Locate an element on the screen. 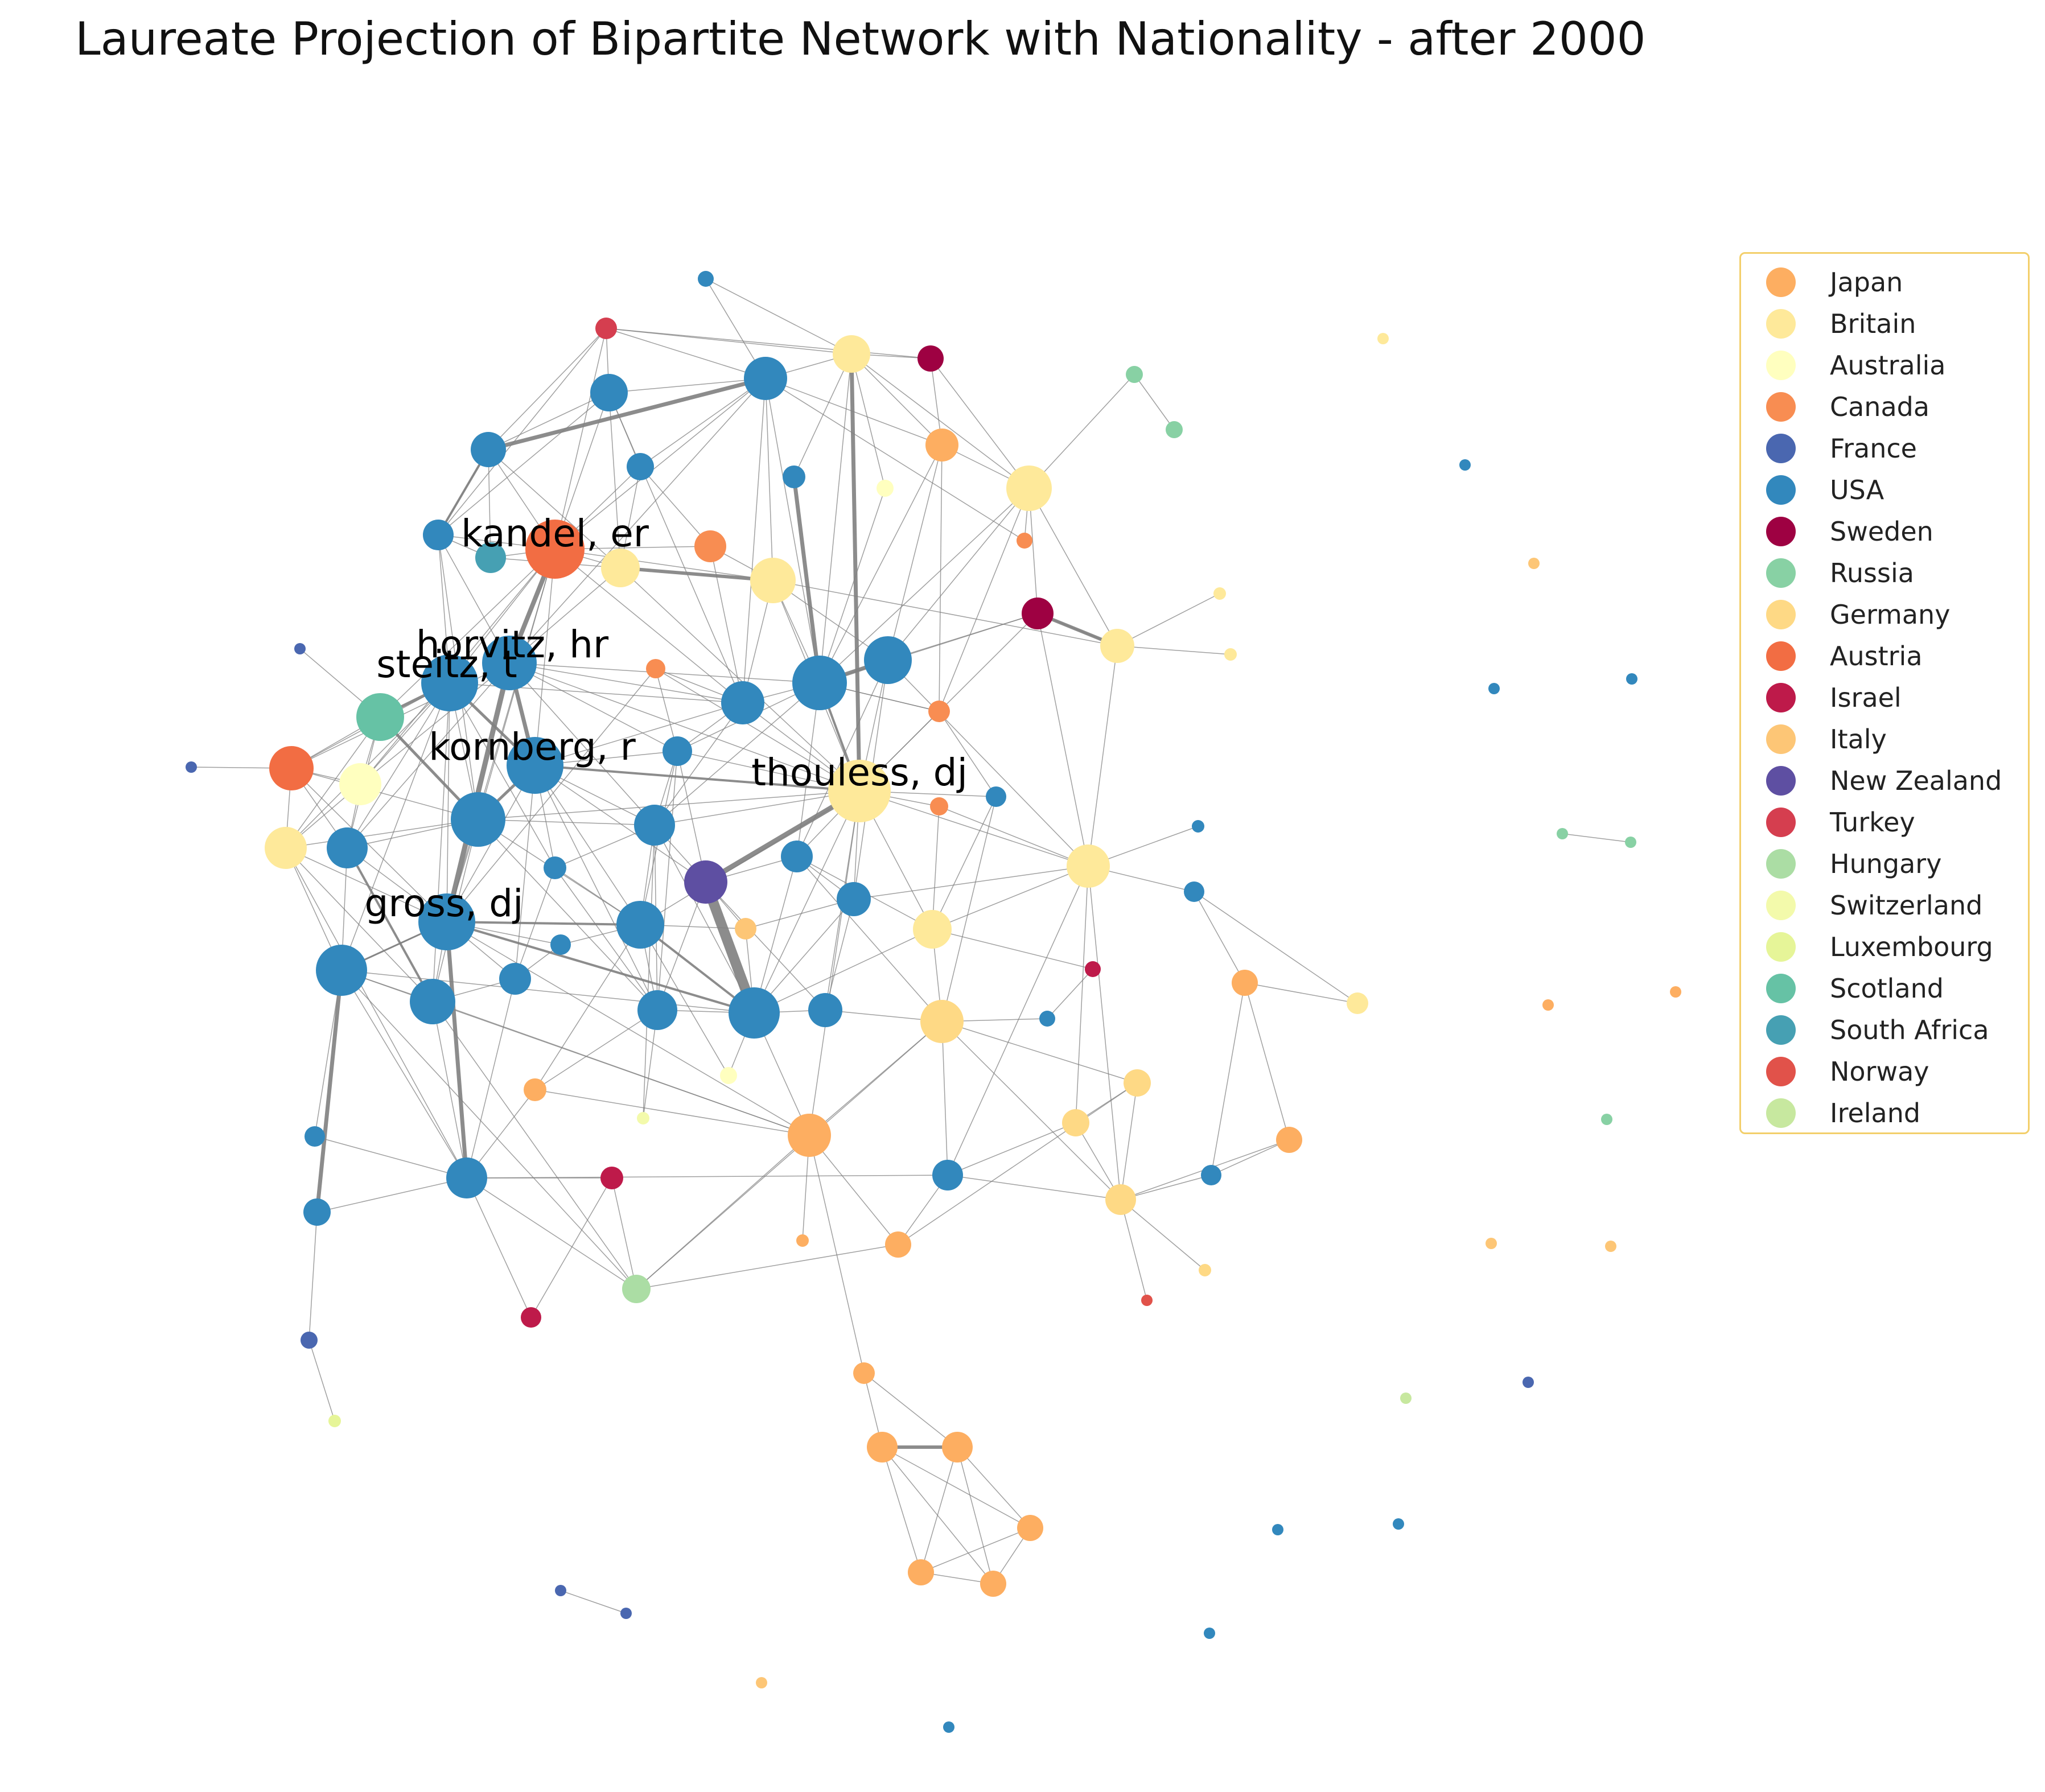  legend-item: Russia is located at coordinates (1840, 573).